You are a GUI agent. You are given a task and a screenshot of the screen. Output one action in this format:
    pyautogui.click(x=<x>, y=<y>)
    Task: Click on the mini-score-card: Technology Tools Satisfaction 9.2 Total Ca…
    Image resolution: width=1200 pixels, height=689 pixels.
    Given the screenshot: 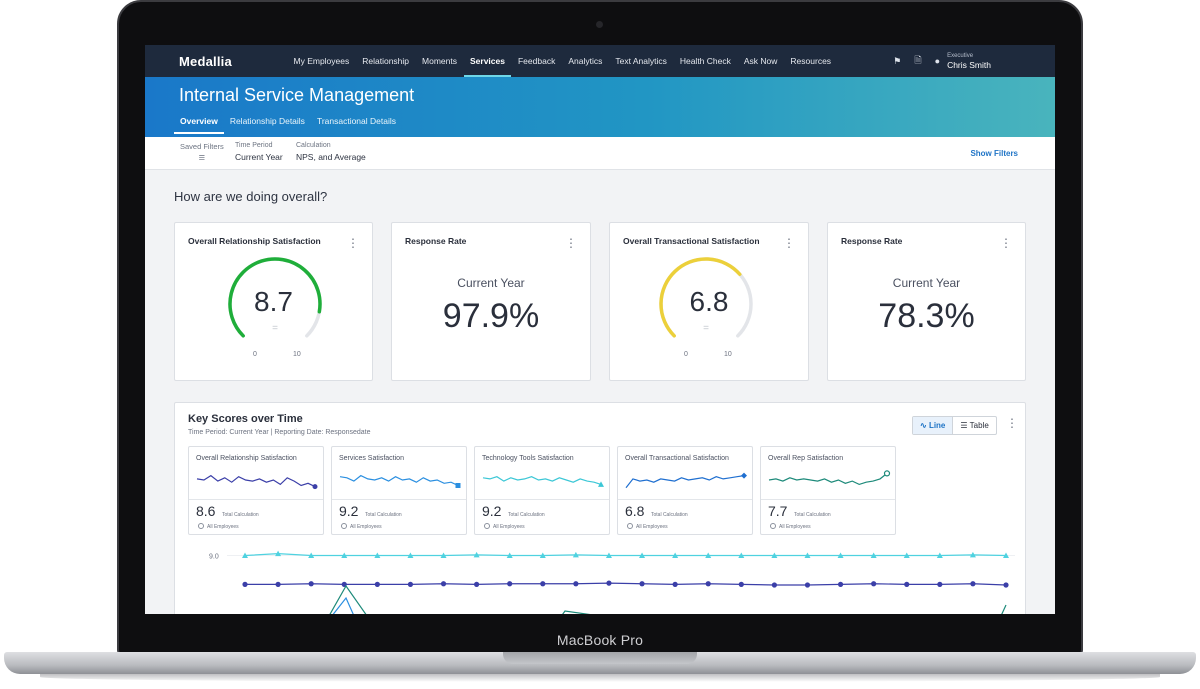 What is the action you would take?
    pyautogui.click(x=542, y=490)
    